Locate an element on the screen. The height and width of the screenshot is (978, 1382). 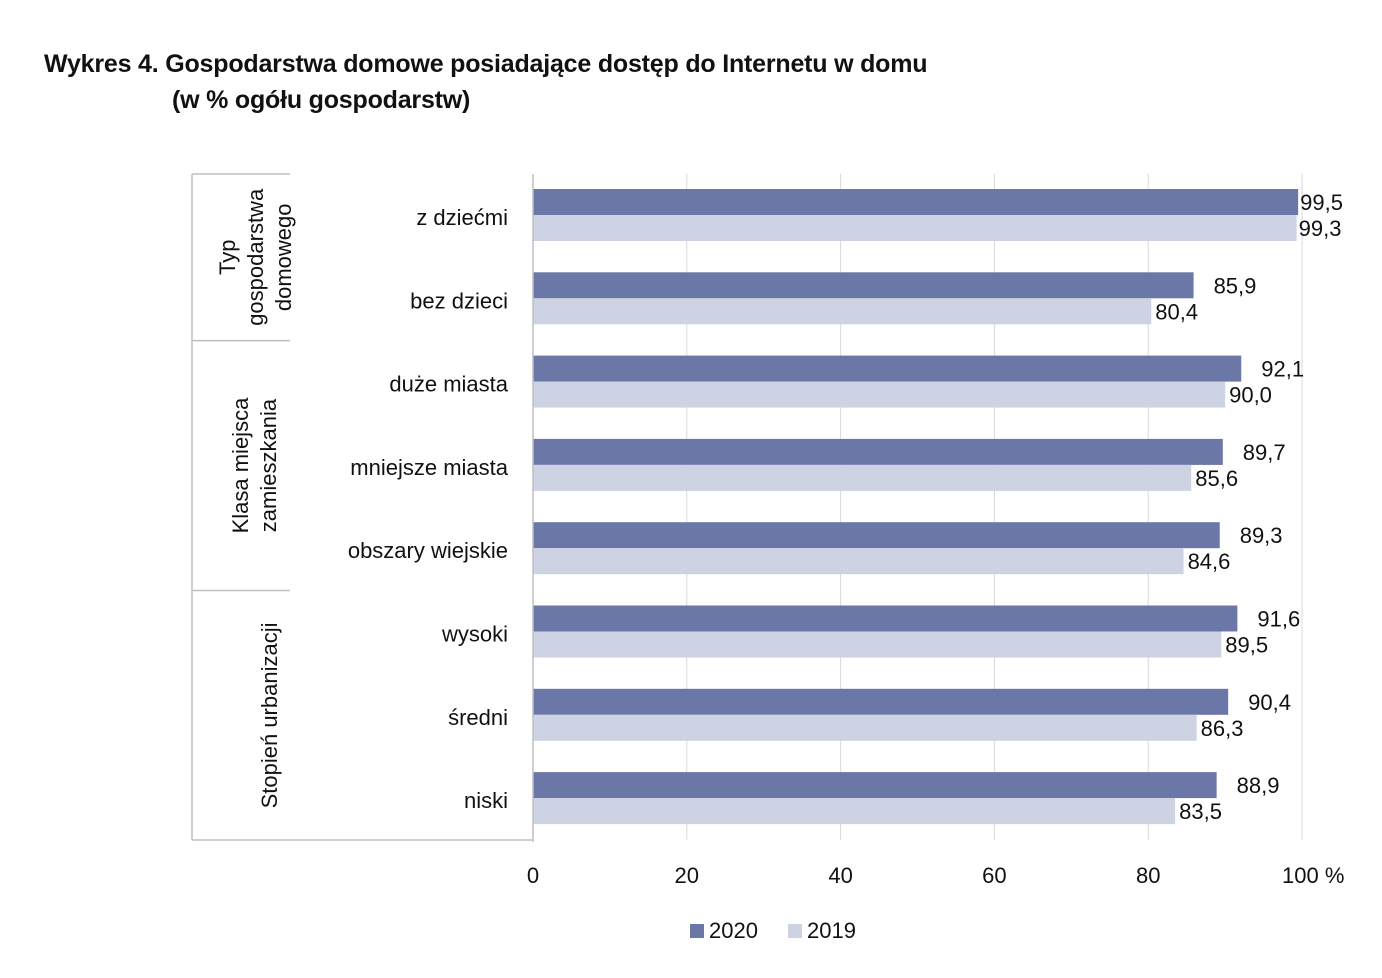
data-label-2020: 91,6 is located at coordinates (1278, 619).